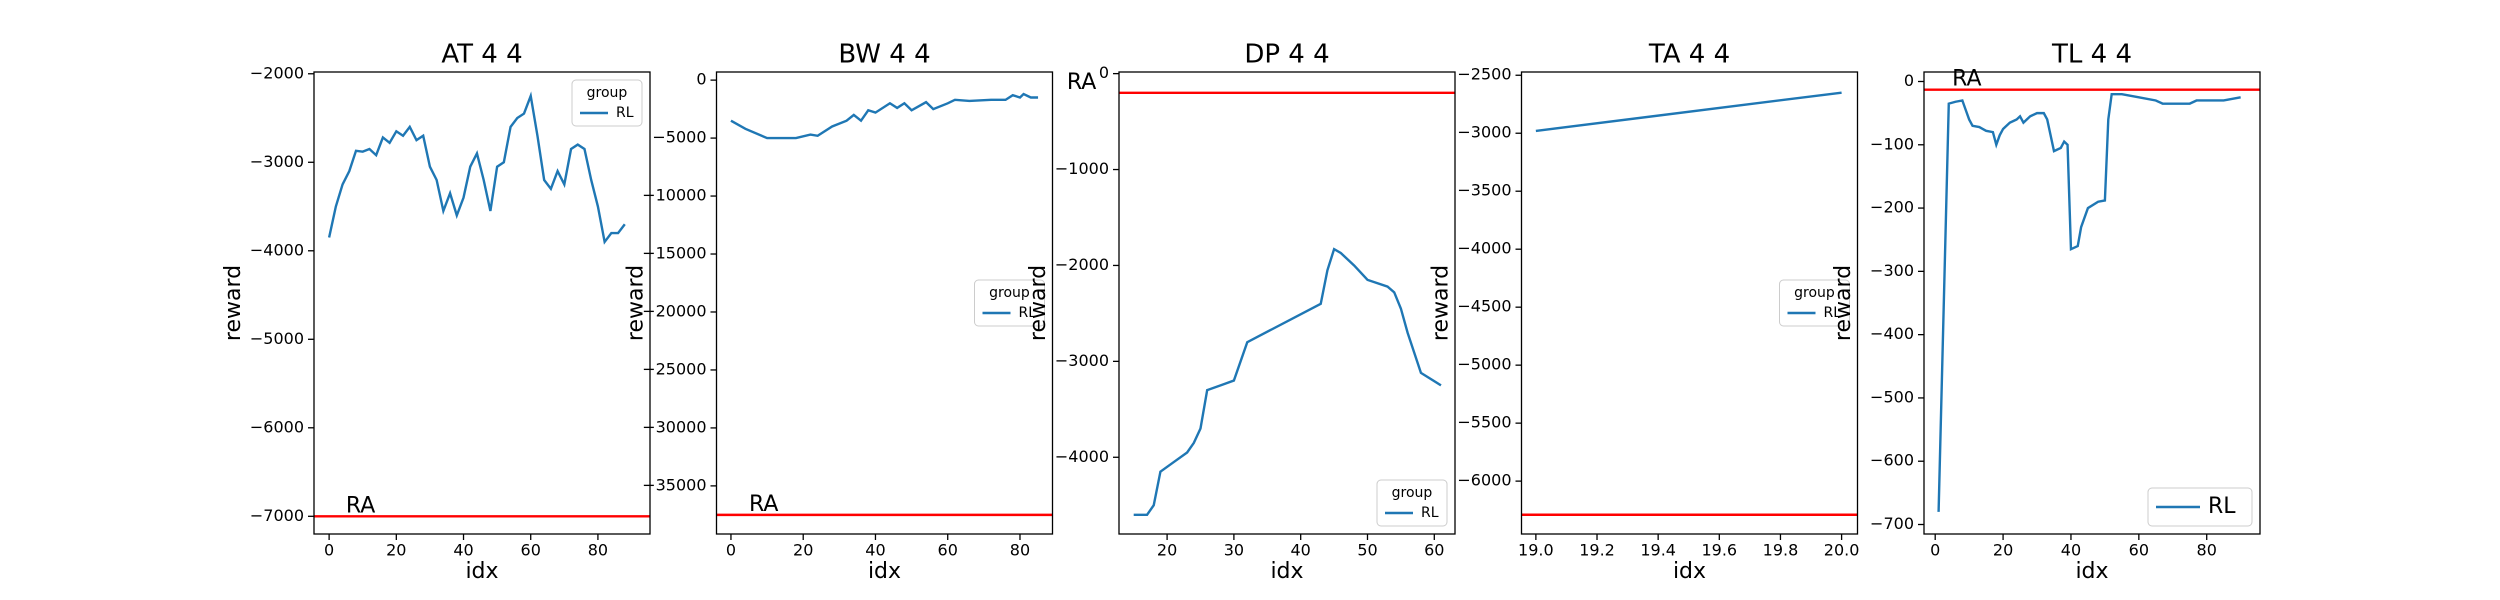 This screenshot has width=2500, height=600. Describe the element at coordinates (1892, 143) in the screenshot. I see `y-tick-label: −100` at that location.